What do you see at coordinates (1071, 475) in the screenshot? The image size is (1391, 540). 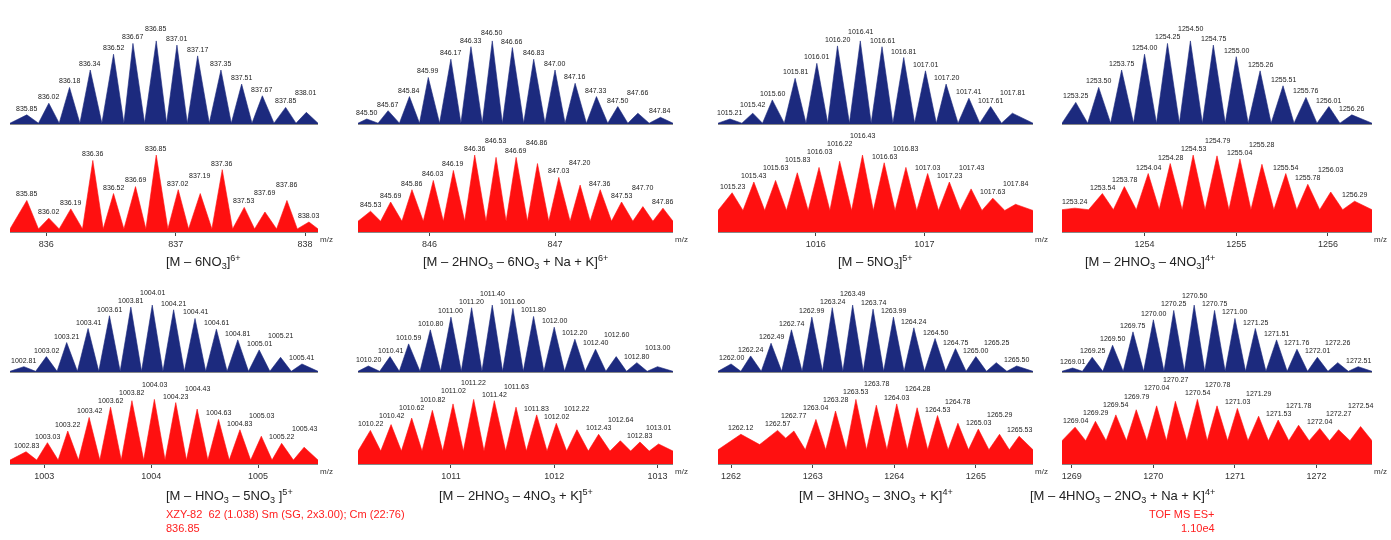 I see `x-tick-label: 1269` at bounding box center [1071, 475].